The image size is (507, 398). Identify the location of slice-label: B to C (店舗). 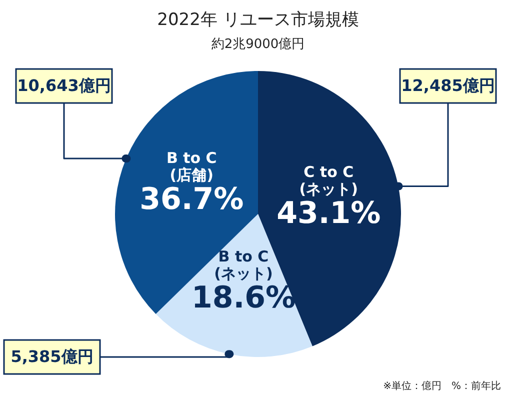
(191, 166).